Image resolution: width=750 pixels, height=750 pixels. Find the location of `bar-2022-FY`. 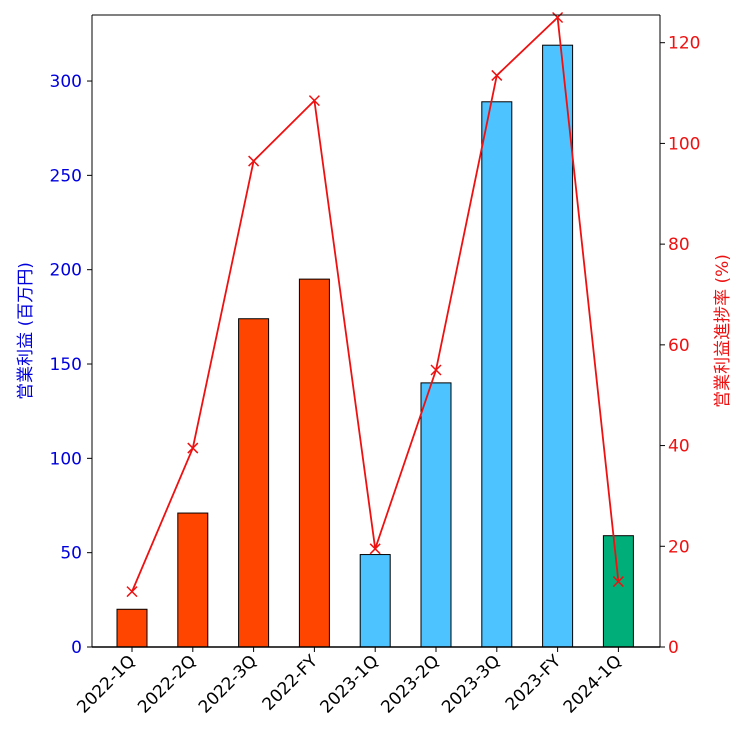

bar-2022-FY is located at coordinates (314, 463).